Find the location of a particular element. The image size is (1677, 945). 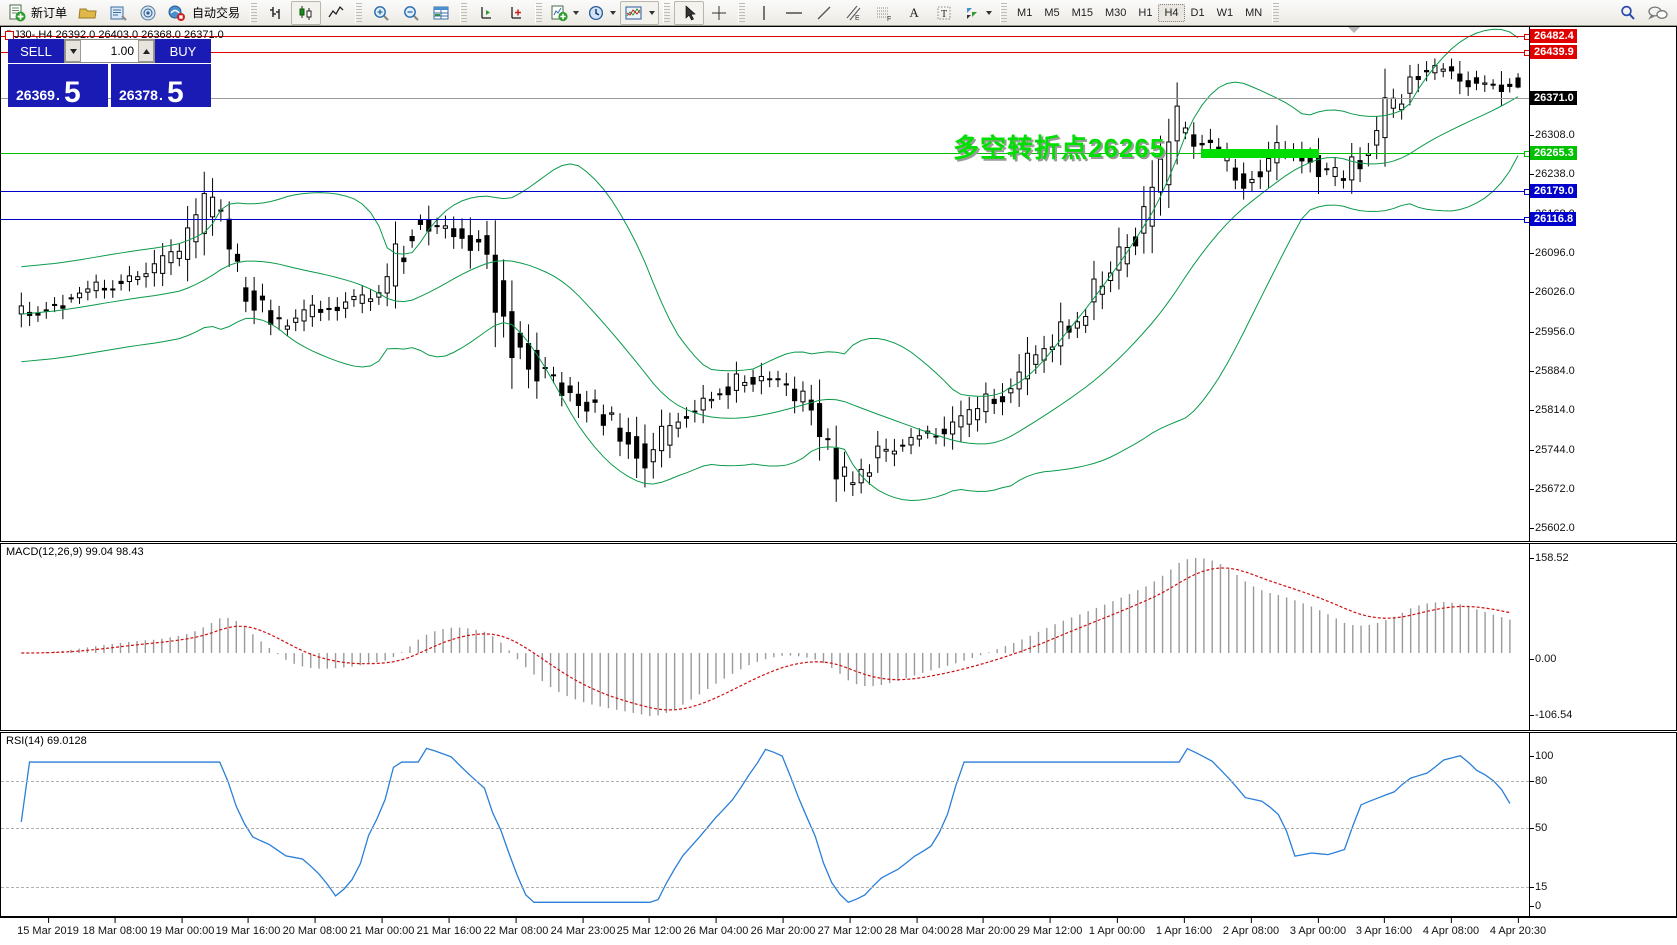

signal-button is located at coordinates (148, 13).